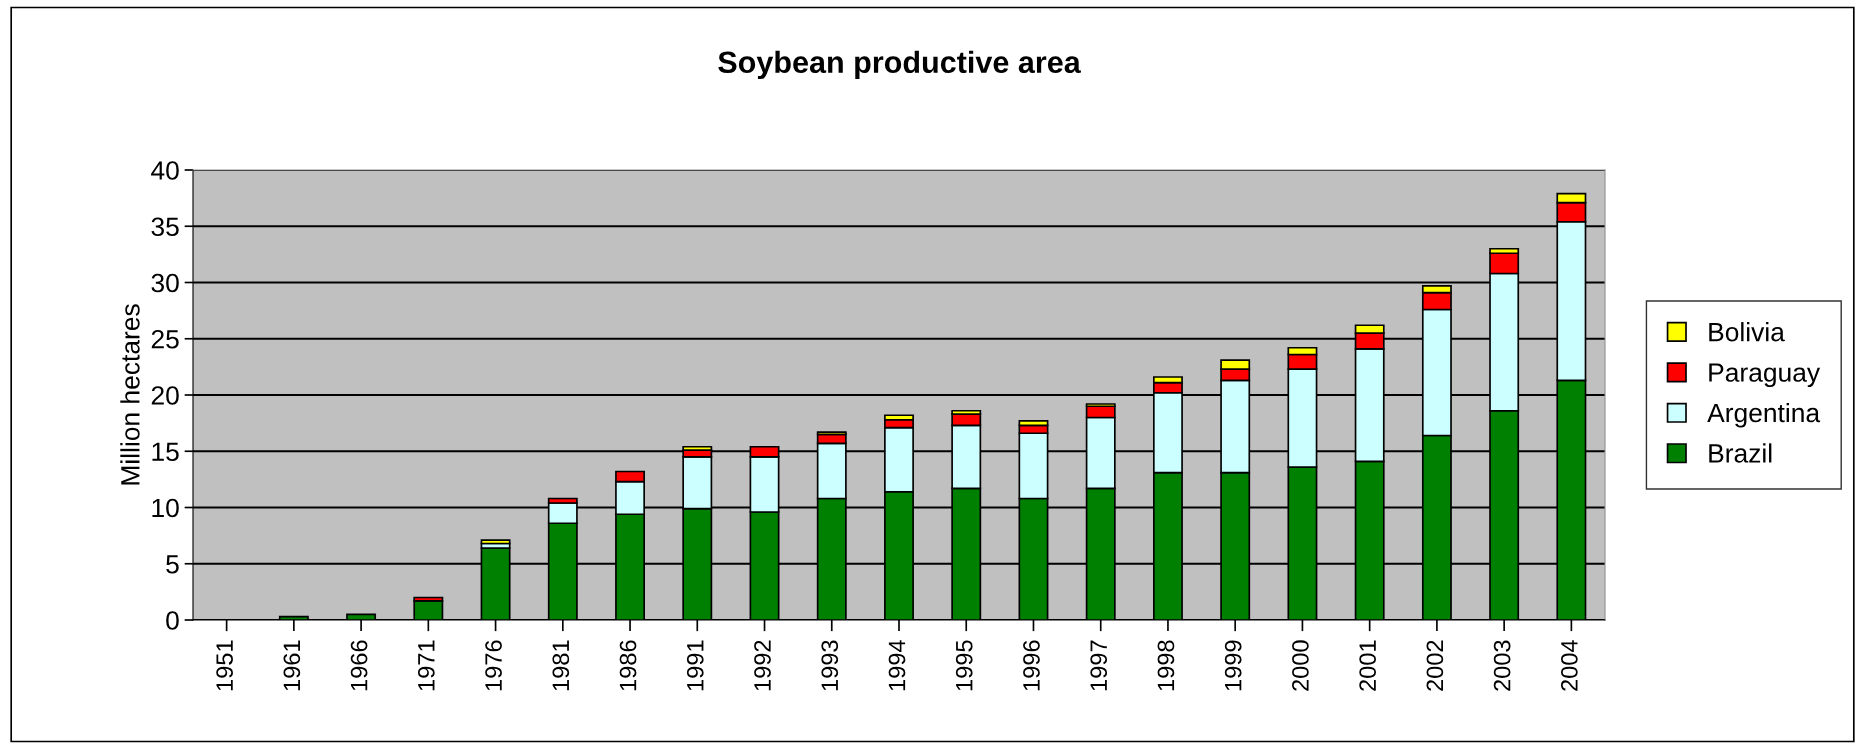 The width and height of the screenshot is (1865, 749). I want to click on x-tick-label: 1961, so click(292, 665).